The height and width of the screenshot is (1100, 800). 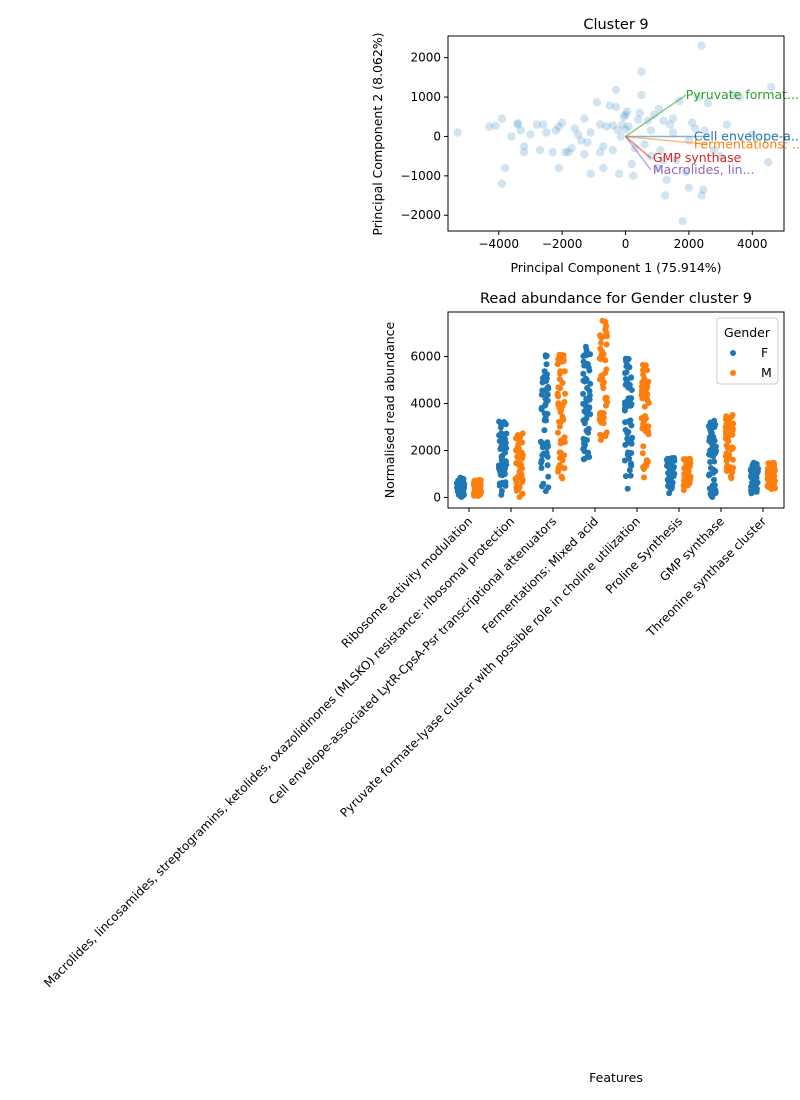 What do you see at coordinates (733, 373) in the screenshot?
I see `legend-marker-m` at bounding box center [733, 373].